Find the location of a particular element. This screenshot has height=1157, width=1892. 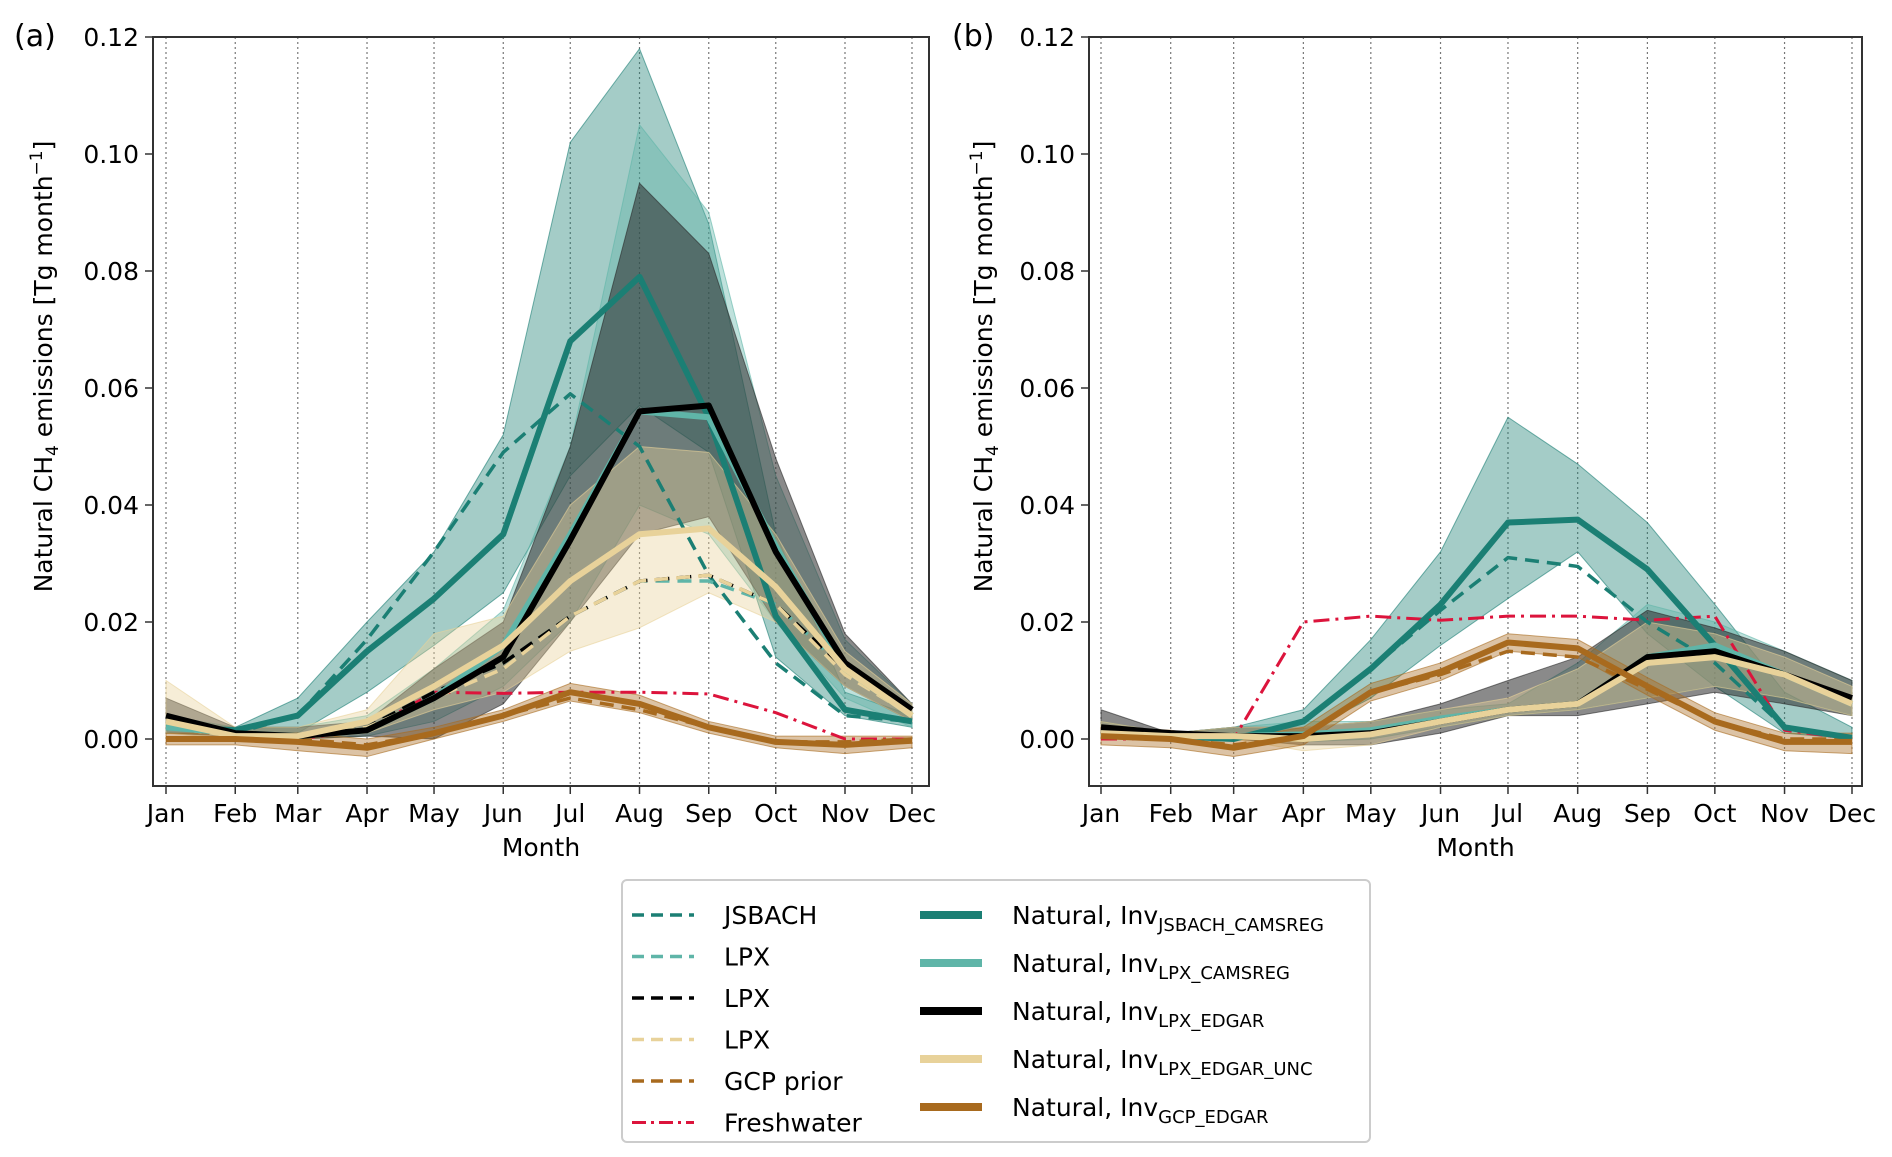

legend-label-subscript: GCP_EDGAR is located at coordinates (1213, 1117).